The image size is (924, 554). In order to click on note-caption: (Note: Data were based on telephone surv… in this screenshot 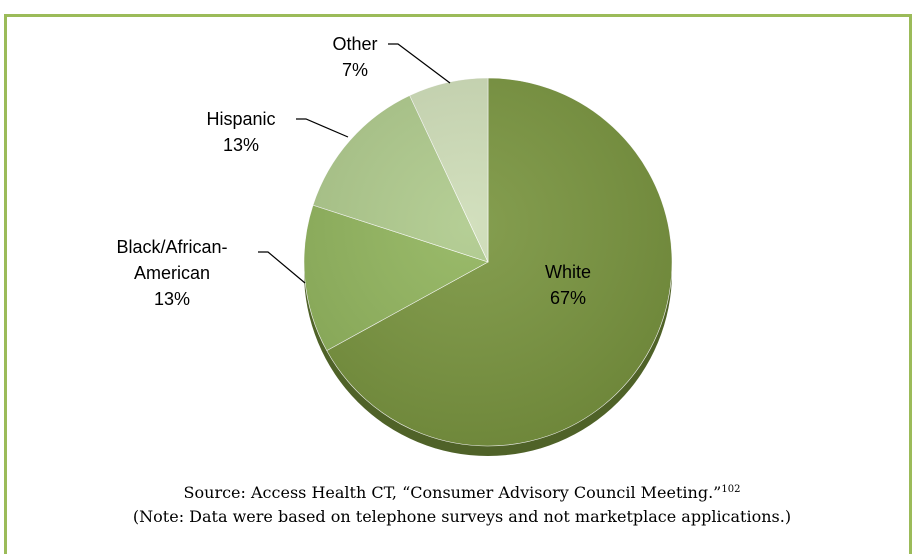, I will do `click(462, 516)`.